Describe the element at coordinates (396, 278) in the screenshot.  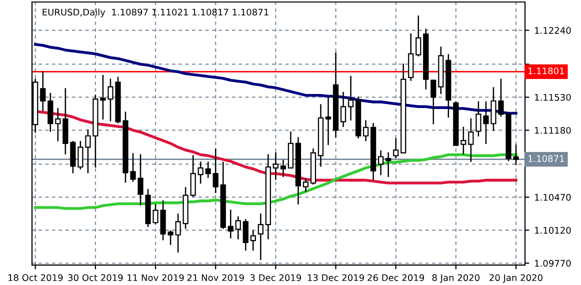
I see `x-tick-label: 26 Dec 2019` at that location.